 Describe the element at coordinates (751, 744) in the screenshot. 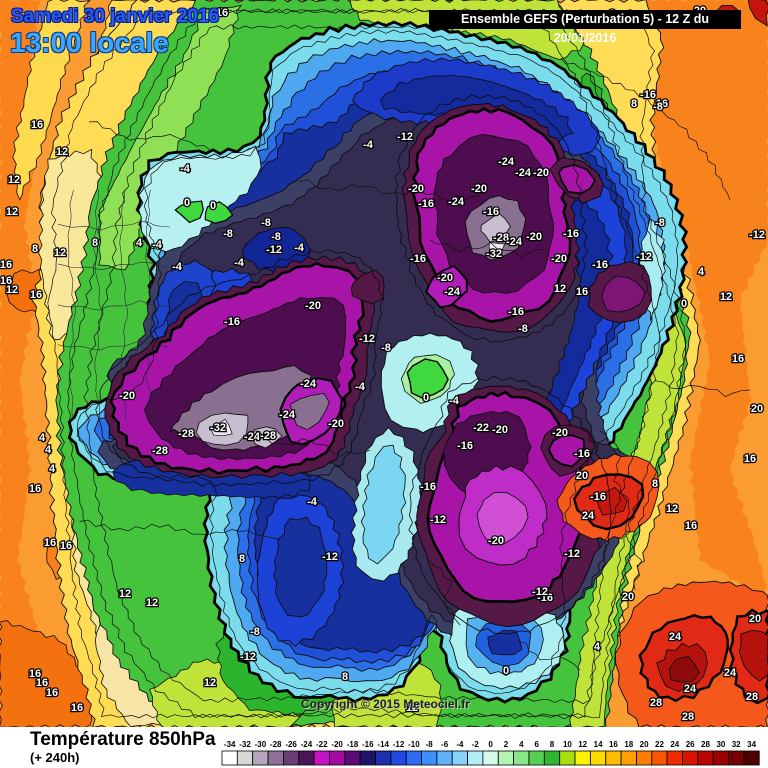

I see `svg-text: 34` at that location.